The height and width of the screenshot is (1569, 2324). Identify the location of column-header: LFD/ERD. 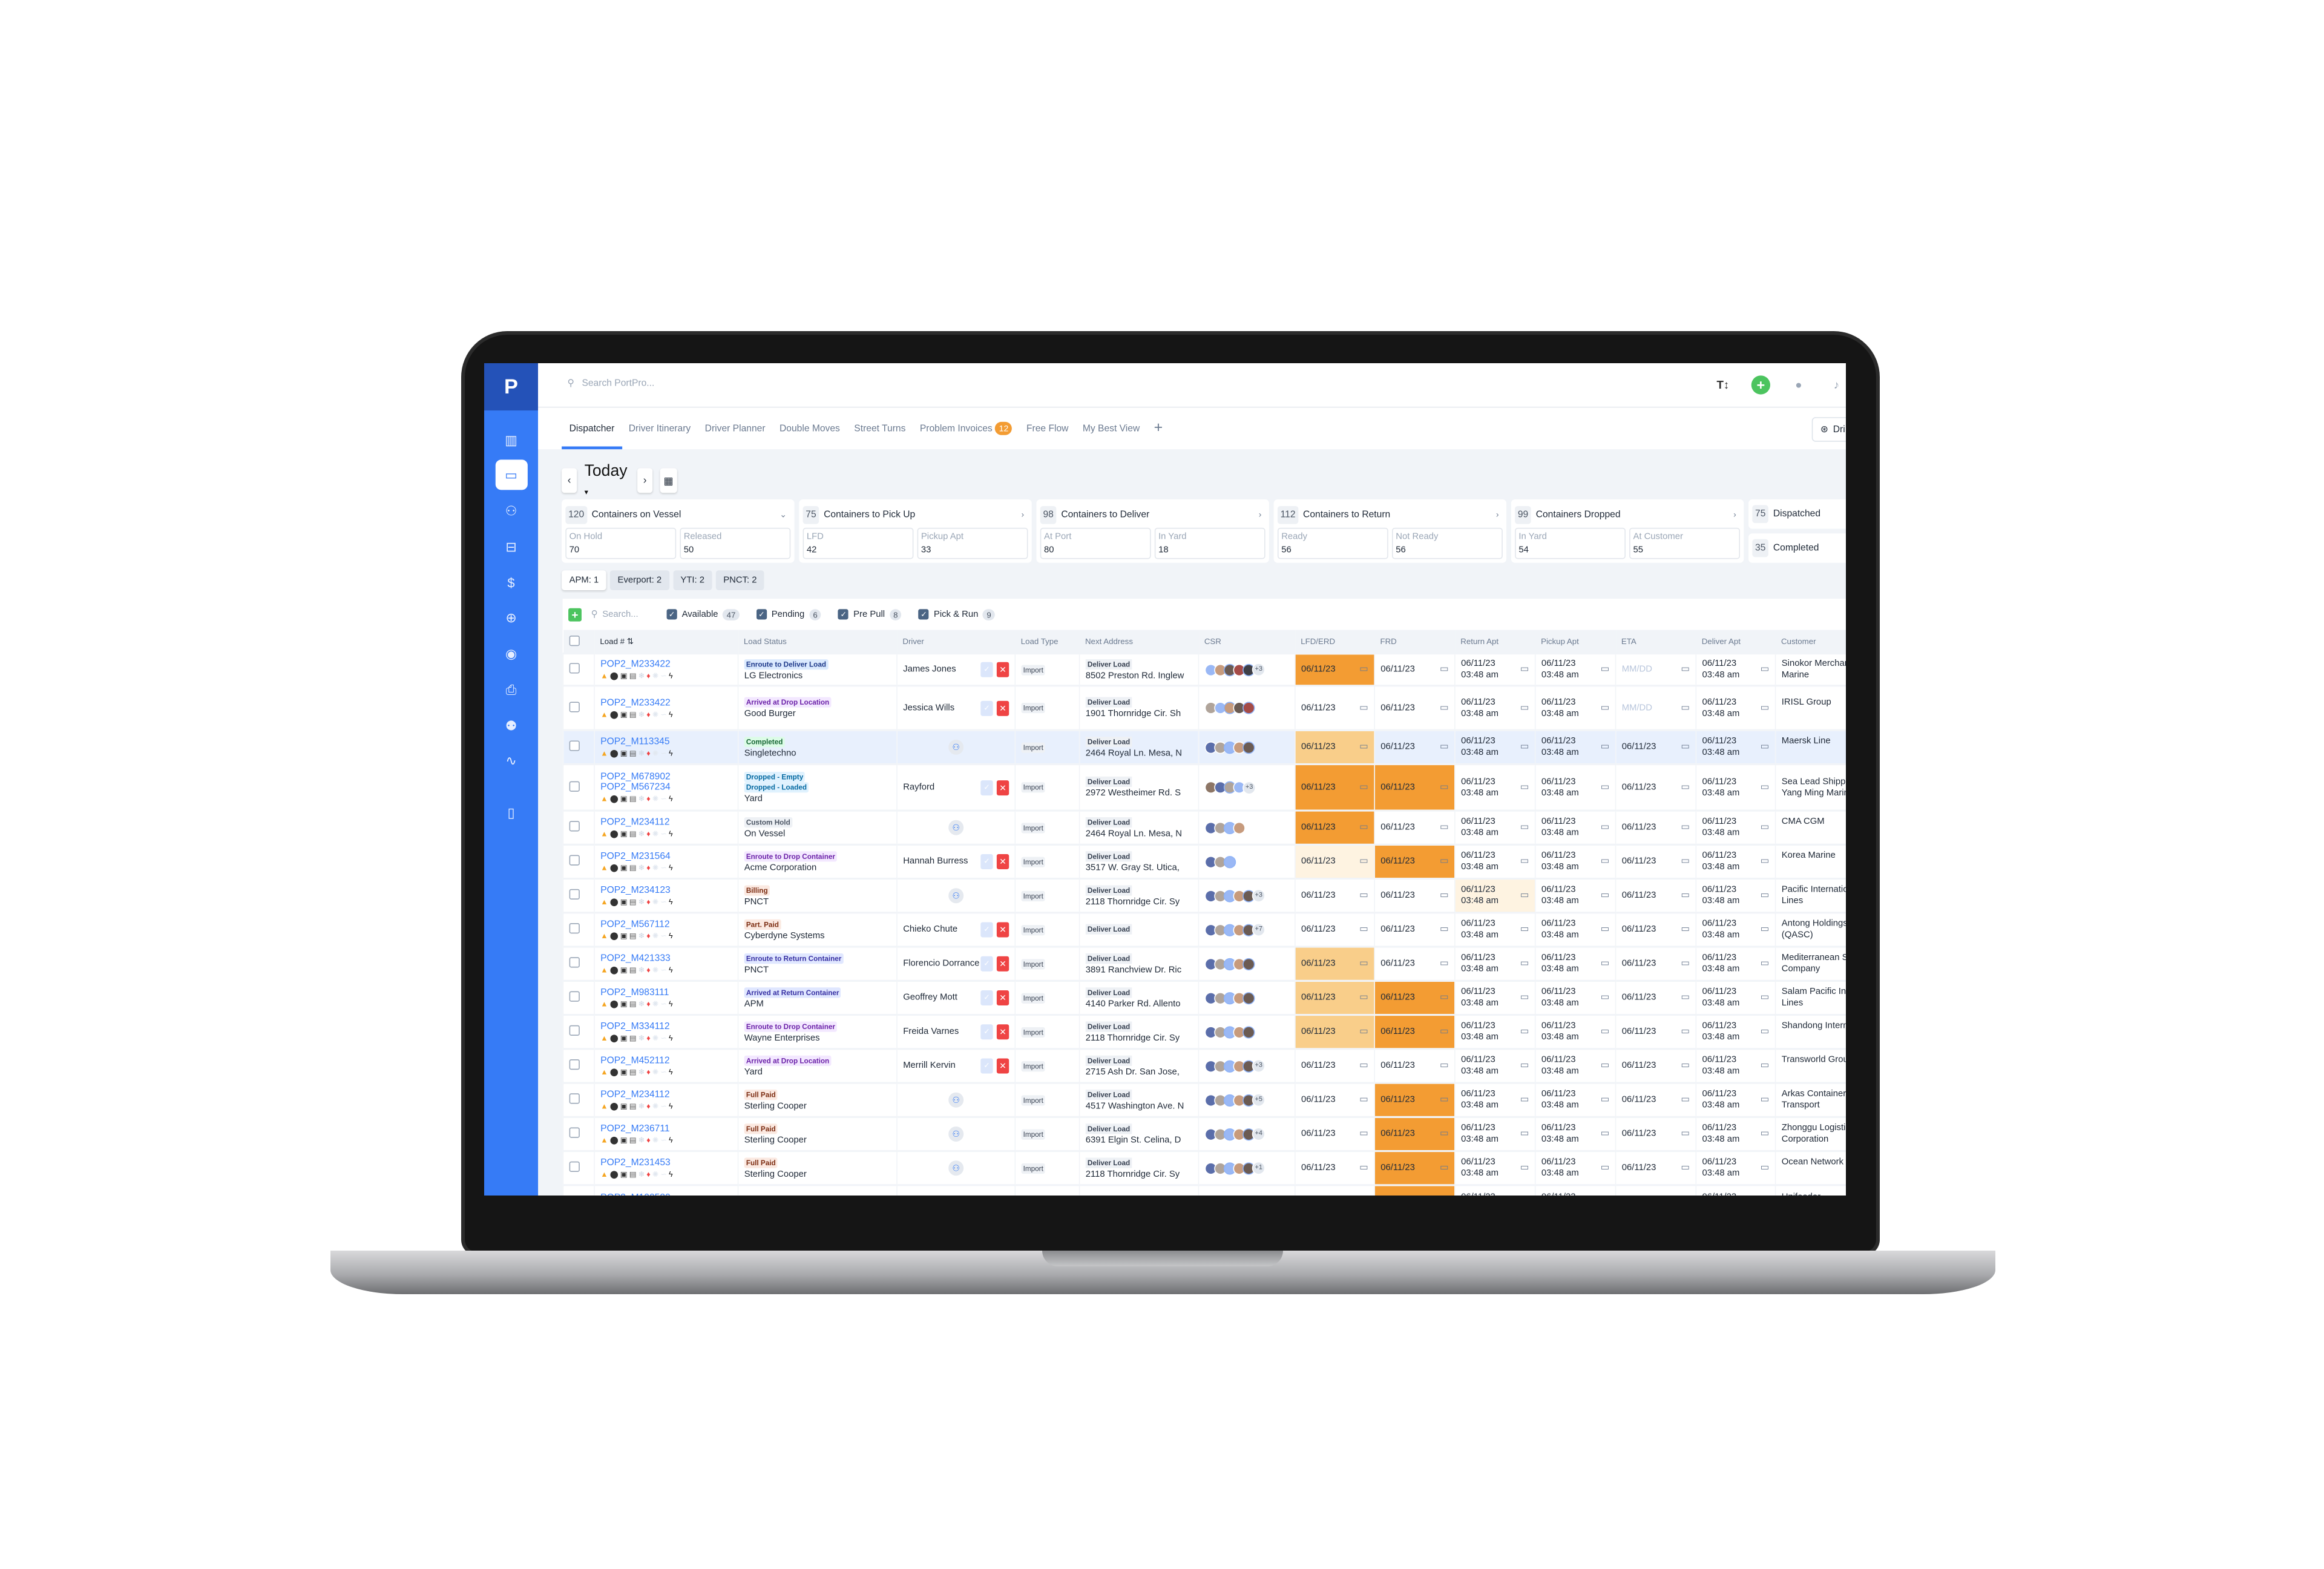
(1335, 642).